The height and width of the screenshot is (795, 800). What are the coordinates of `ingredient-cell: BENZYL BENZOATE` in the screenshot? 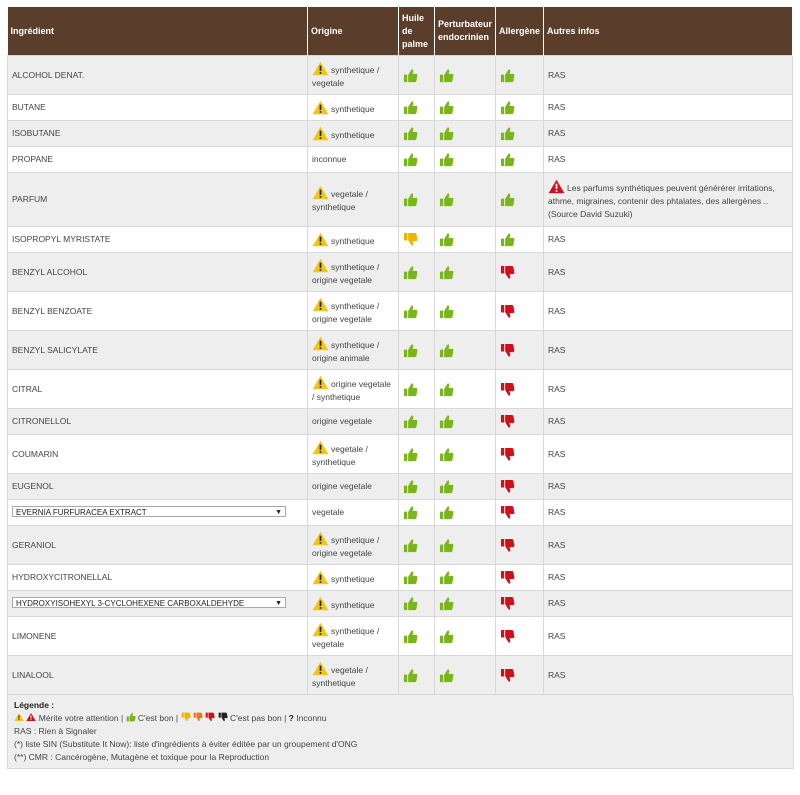 It's located at (157, 311).